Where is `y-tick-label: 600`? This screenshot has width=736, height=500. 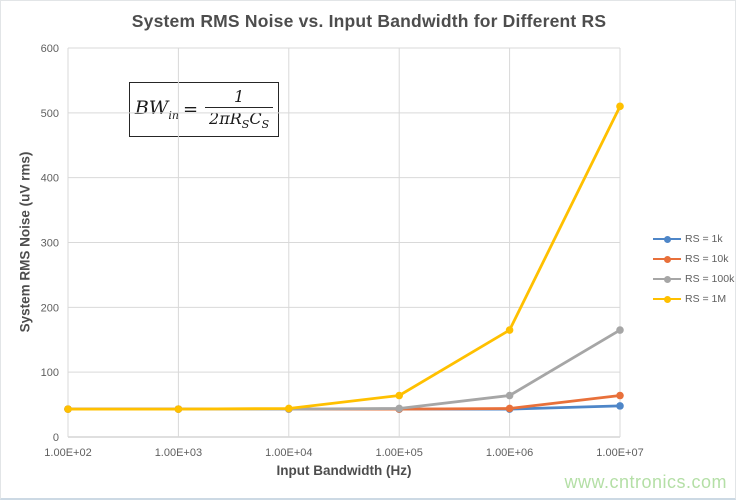
y-tick-label: 600 is located at coordinates (50, 49).